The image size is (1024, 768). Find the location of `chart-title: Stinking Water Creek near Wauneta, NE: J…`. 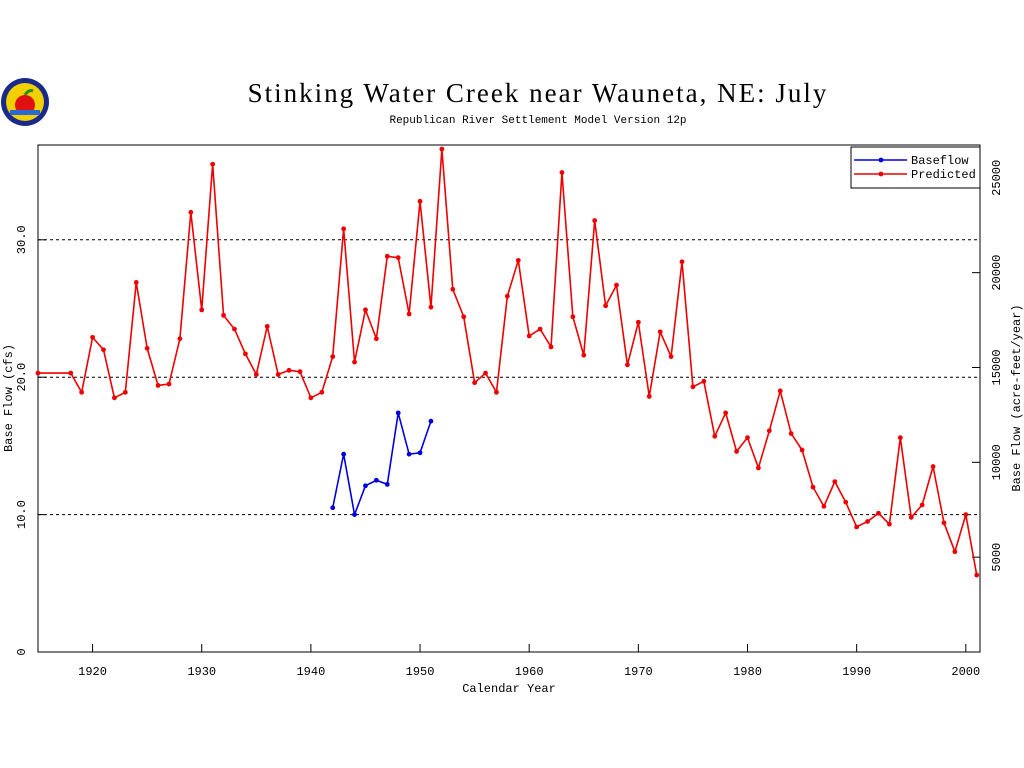

chart-title: Stinking Water Creek near Wauneta, NE: J… is located at coordinates (538, 93).